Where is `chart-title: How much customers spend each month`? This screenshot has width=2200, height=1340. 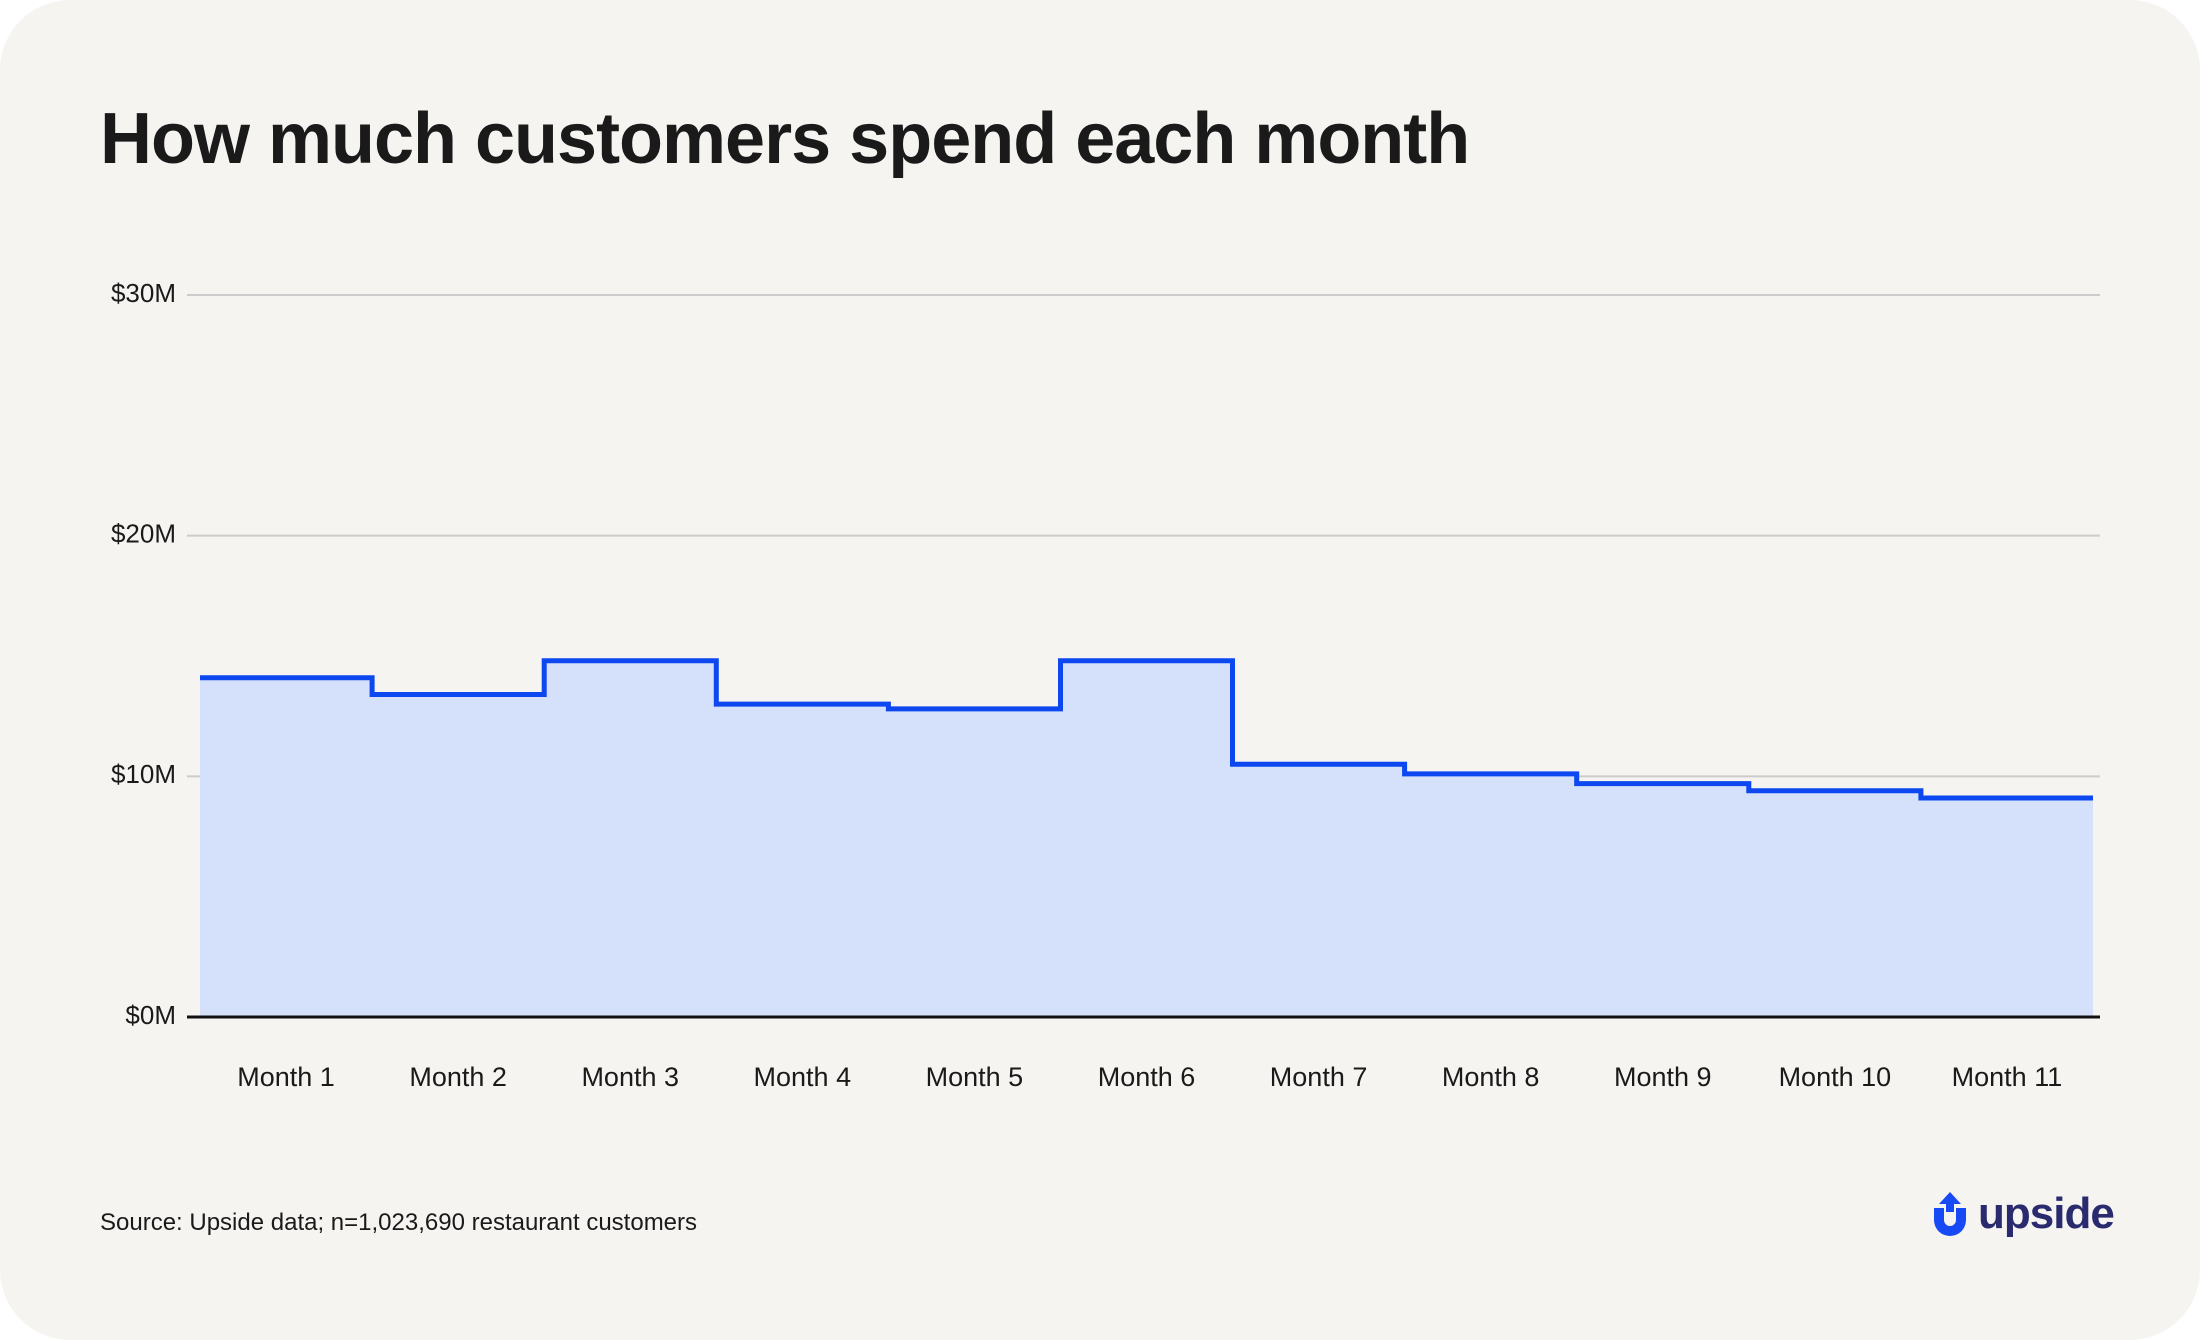 chart-title: How much customers spend each month is located at coordinates (785, 139).